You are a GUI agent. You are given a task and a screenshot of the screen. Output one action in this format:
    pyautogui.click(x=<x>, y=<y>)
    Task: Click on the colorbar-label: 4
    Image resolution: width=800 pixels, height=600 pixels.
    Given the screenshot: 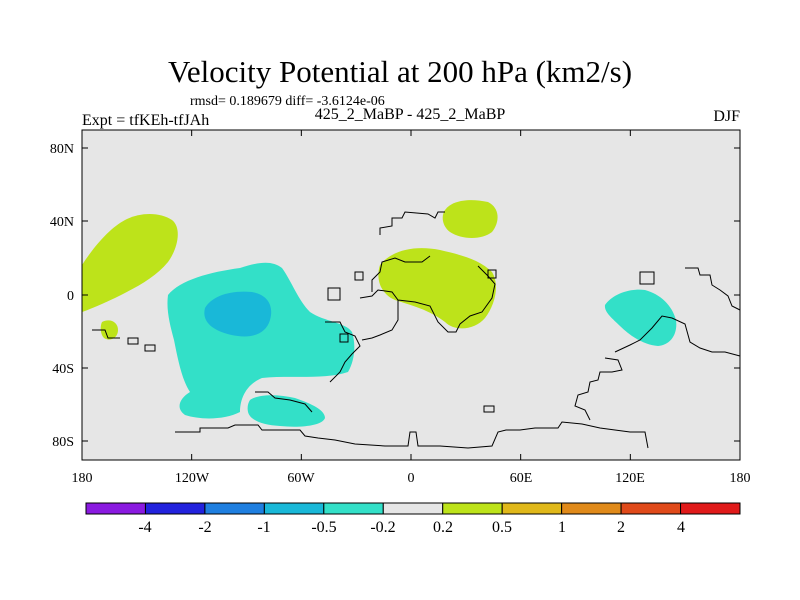 What is the action you would take?
    pyautogui.click(x=681, y=527)
    